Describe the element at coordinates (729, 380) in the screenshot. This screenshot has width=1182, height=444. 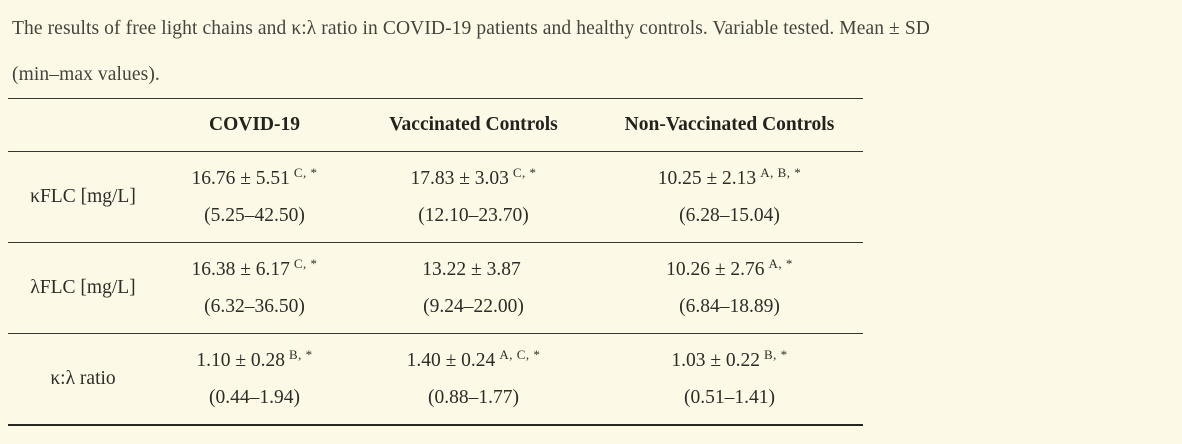
I see `cell-ratio-non-vaccinated: 1.03 ± 0.22 B, * (0.51–1.41)` at that location.